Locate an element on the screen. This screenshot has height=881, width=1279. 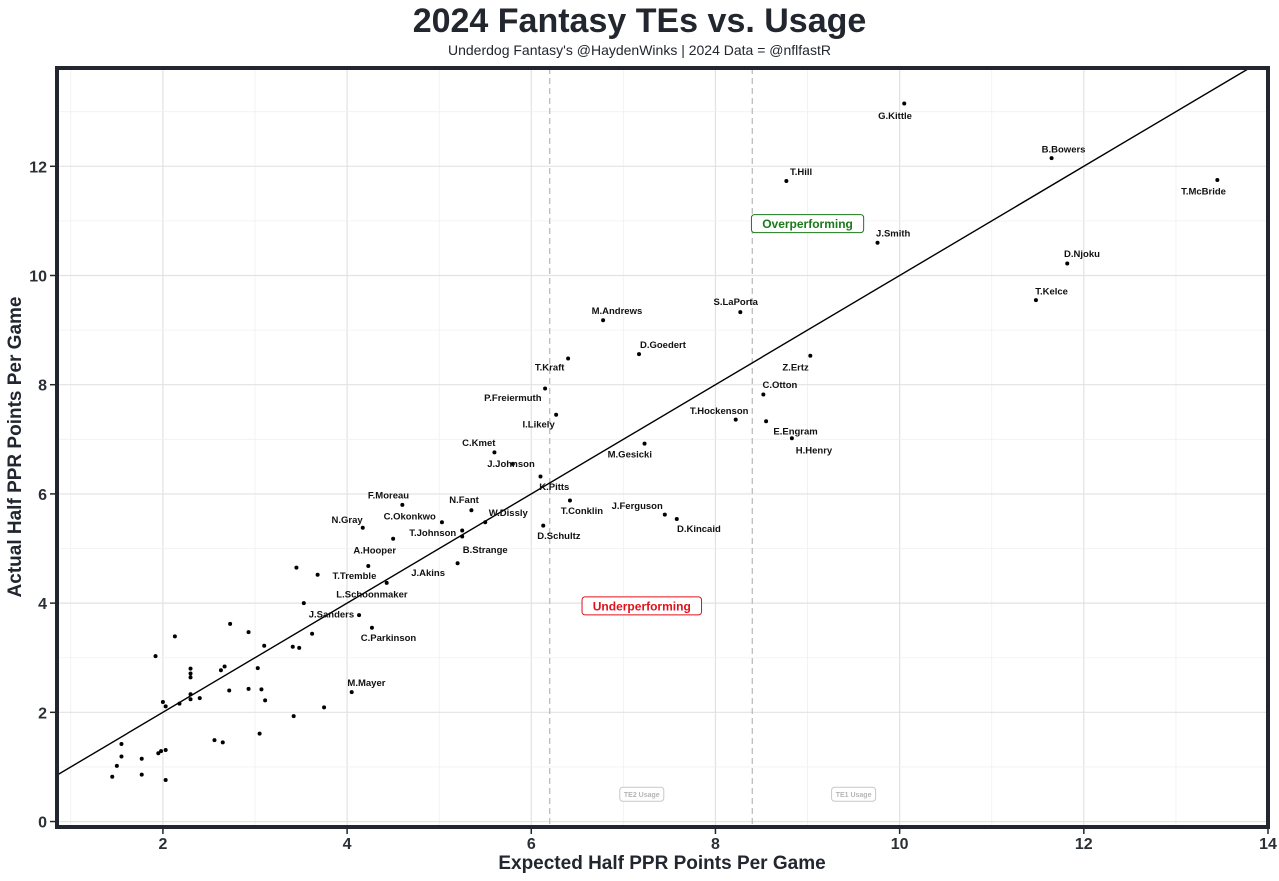
annotation-label: Underperforming is located at coordinates (642, 606).